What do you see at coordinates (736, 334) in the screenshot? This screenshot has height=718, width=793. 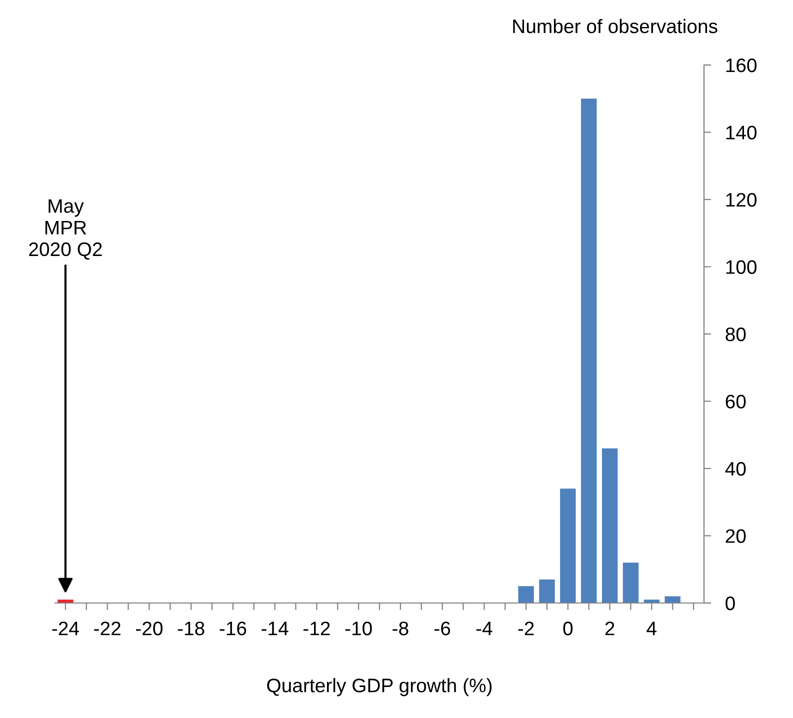 I see `y-tick-label: 80` at bounding box center [736, 334].